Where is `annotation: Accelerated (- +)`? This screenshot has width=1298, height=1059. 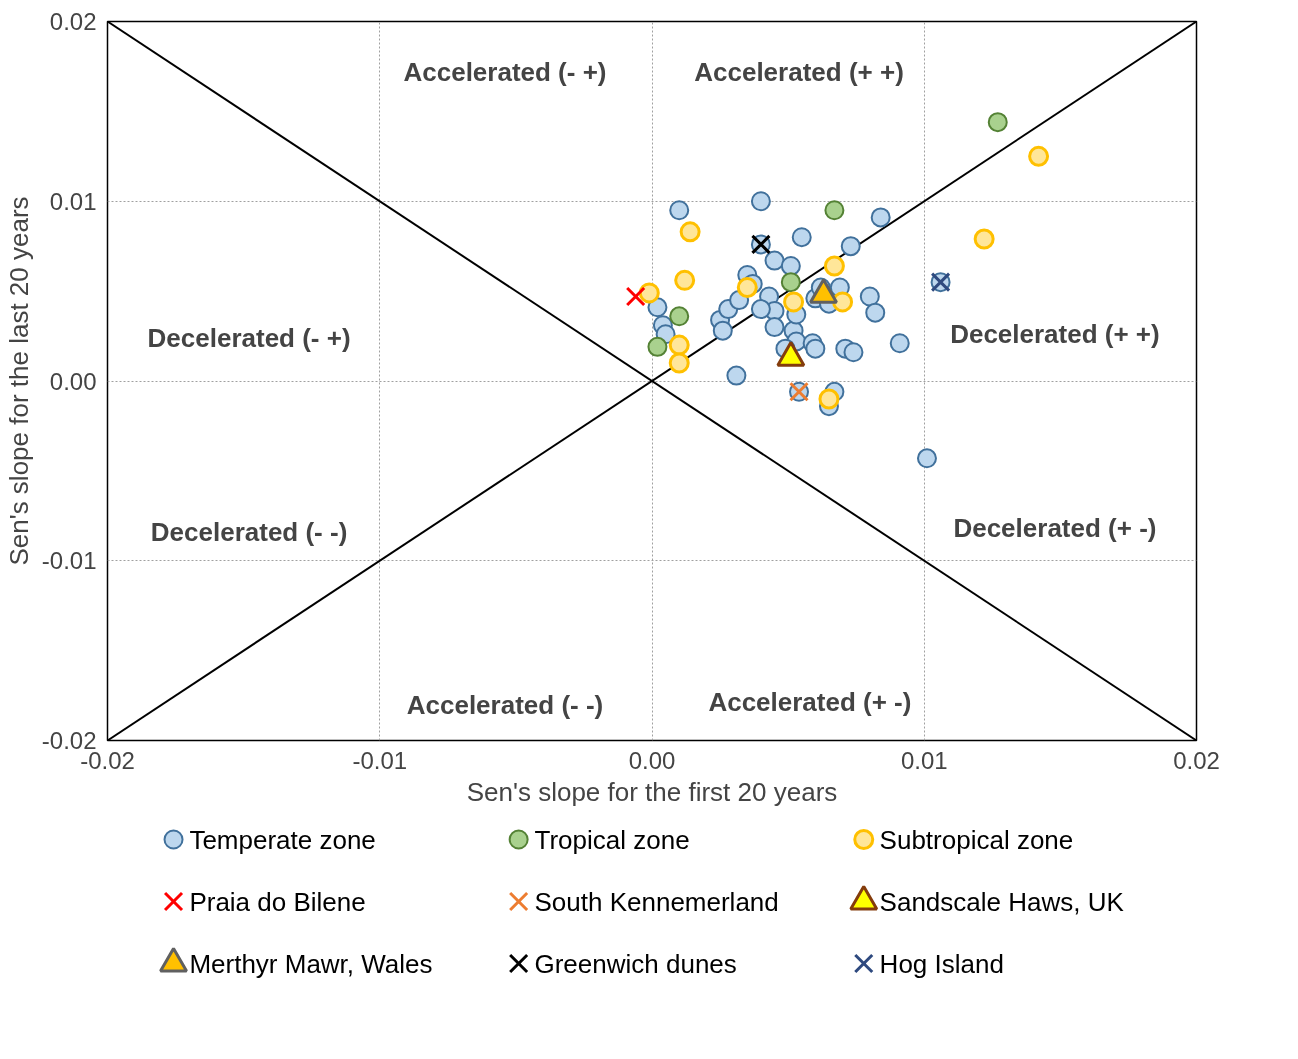 annotation: Accelerated (- +) is located at coordinates (505, 71).